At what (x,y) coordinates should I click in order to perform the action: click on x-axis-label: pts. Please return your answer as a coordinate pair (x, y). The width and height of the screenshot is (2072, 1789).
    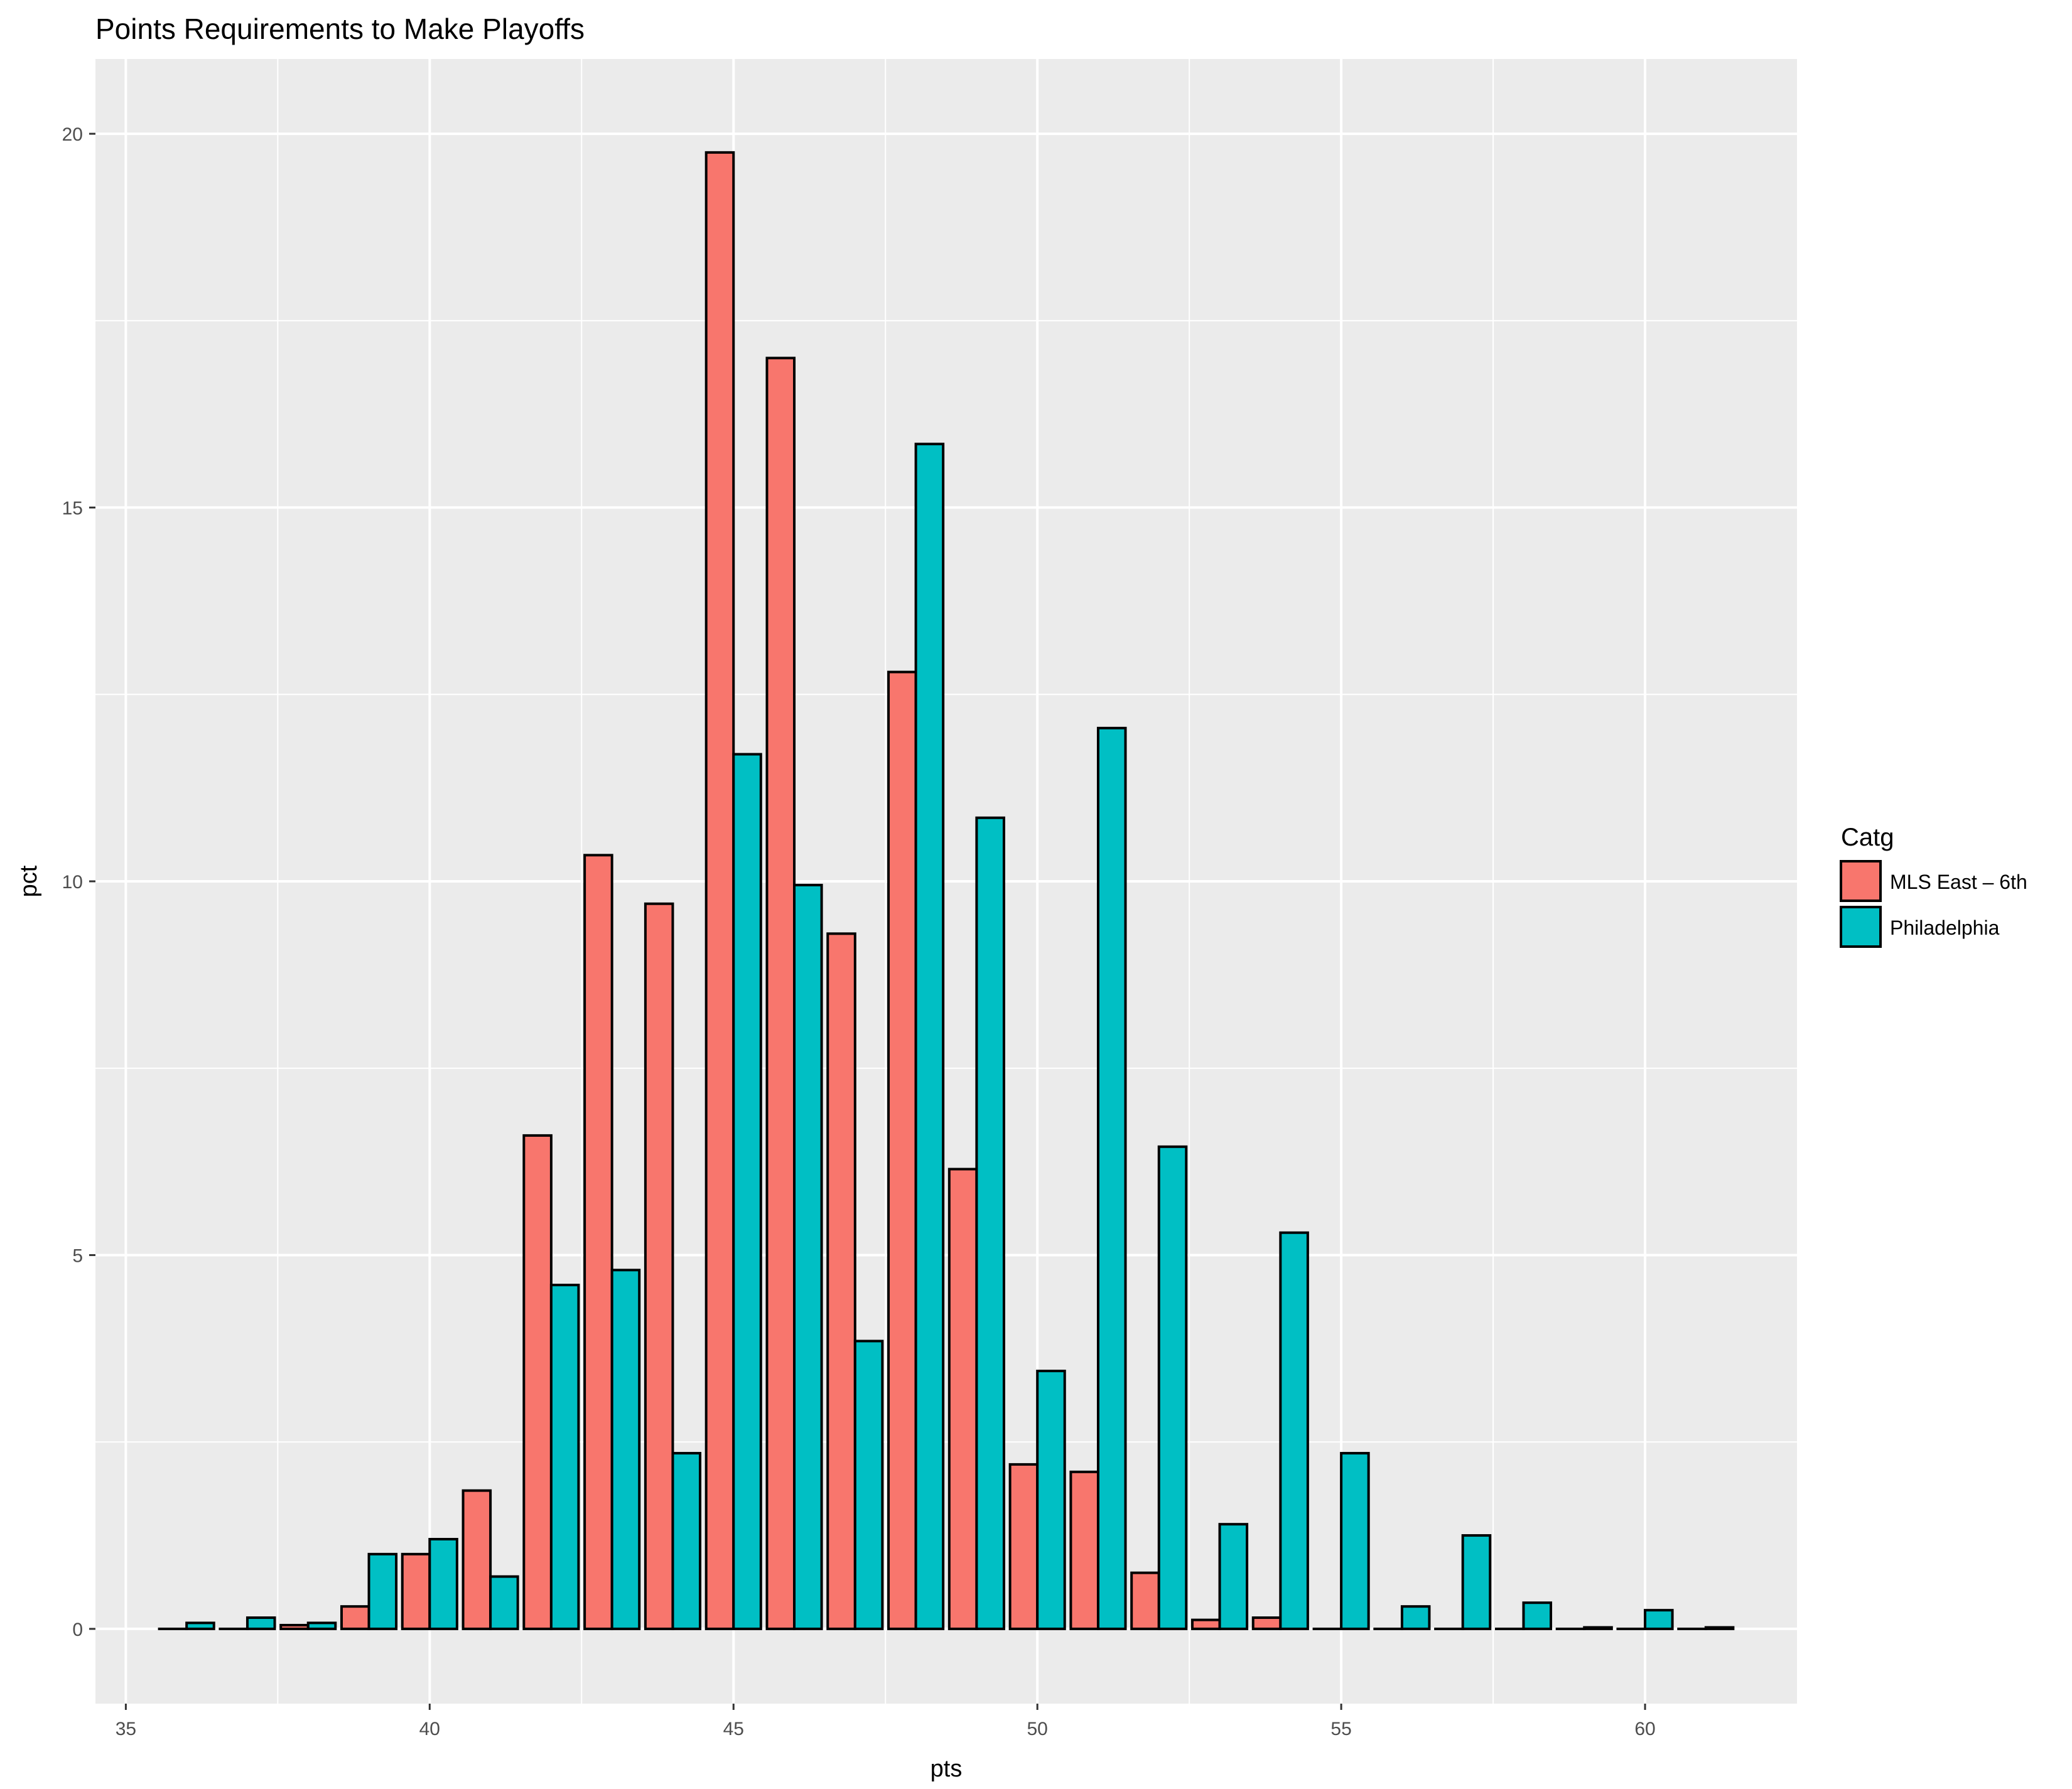
    Looking at the image, I should click on (947, 1769).